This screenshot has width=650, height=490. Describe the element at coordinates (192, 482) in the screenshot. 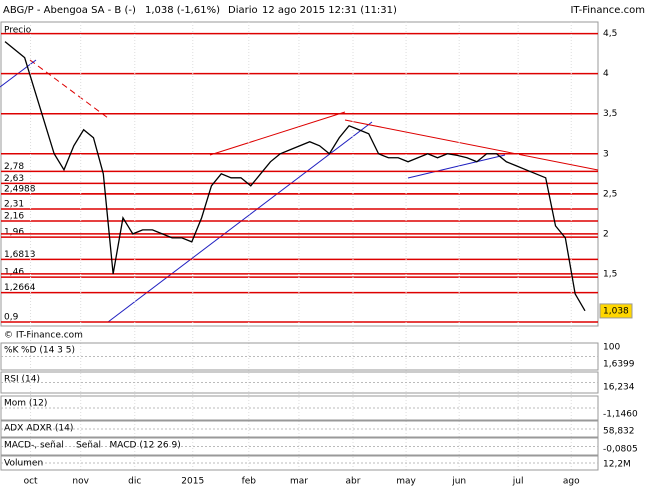

I see `x-tick-label: 2015` at that location.